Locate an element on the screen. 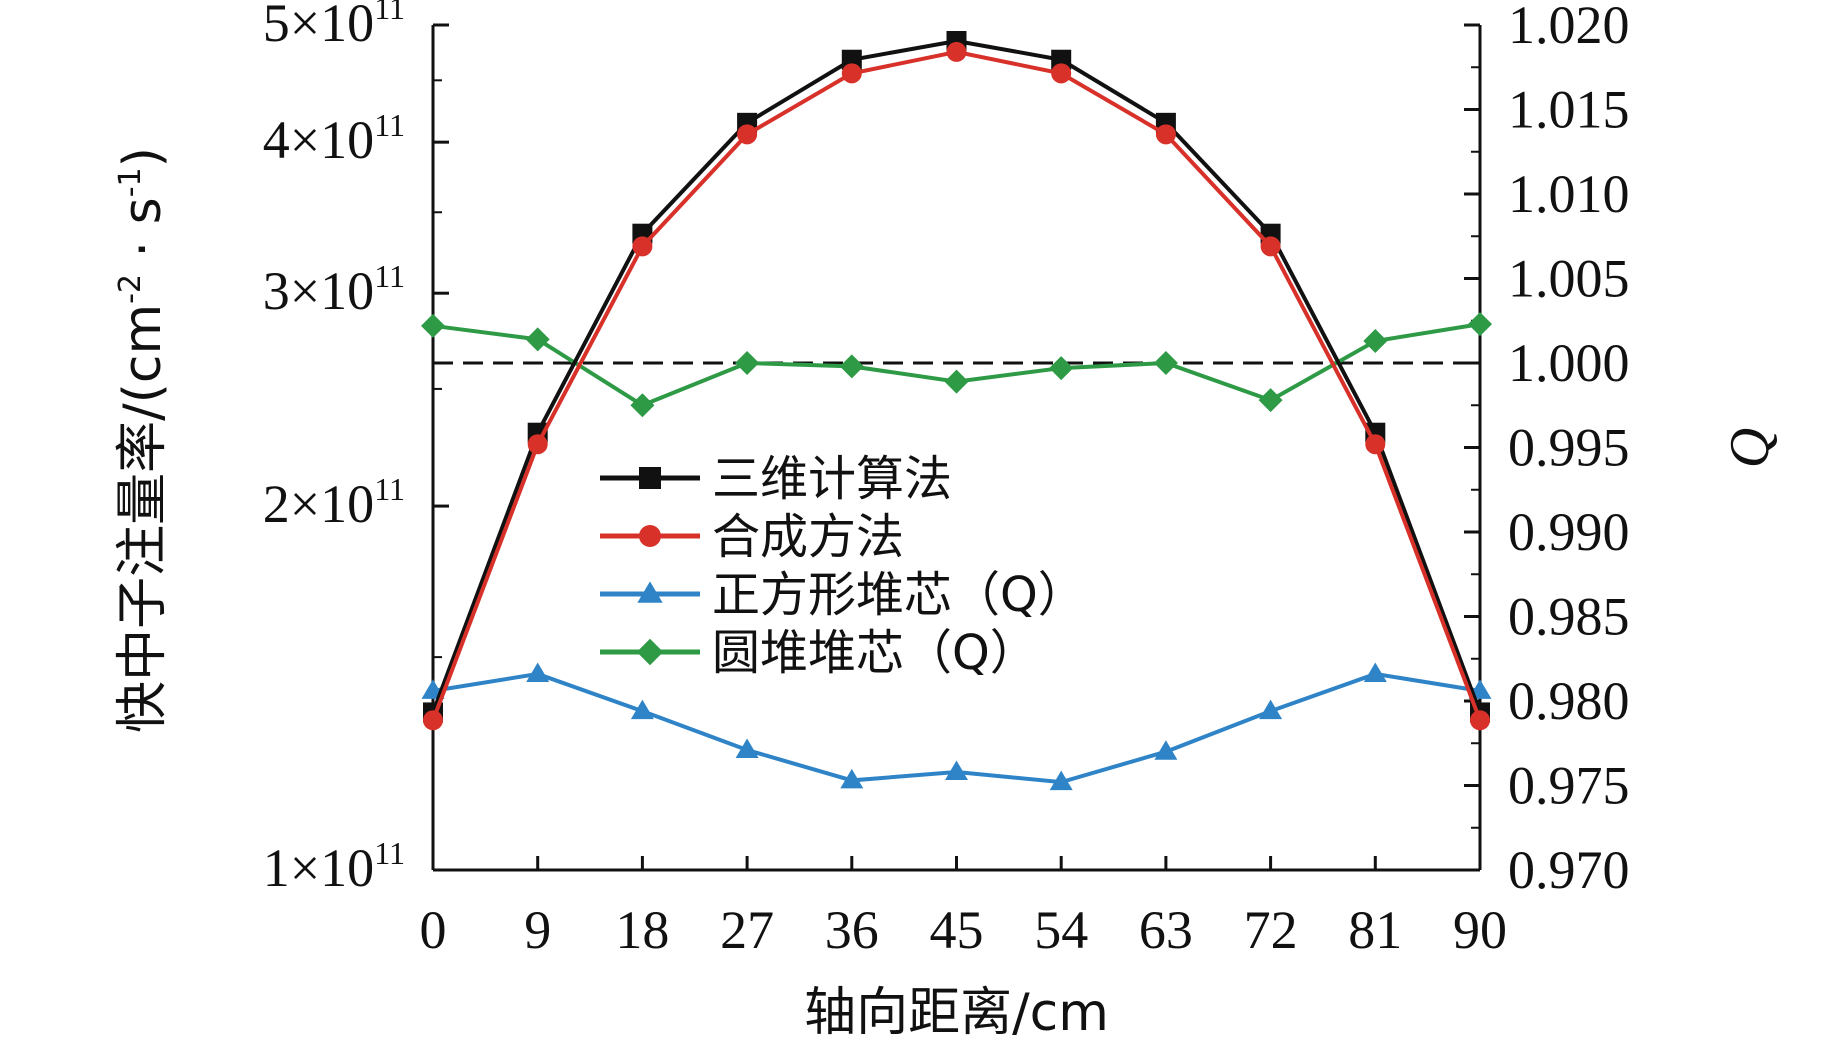 This screenshot has height=1042, width=1843. legend-item: 三维计算法 is located at coordinates (776, 479).